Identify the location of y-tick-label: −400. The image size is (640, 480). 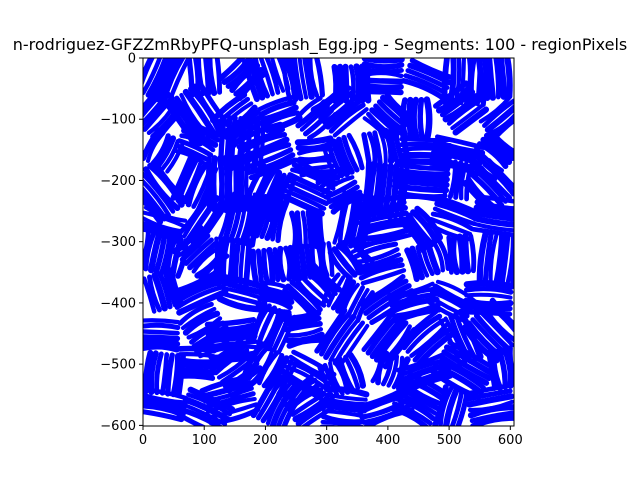
(118, 303).